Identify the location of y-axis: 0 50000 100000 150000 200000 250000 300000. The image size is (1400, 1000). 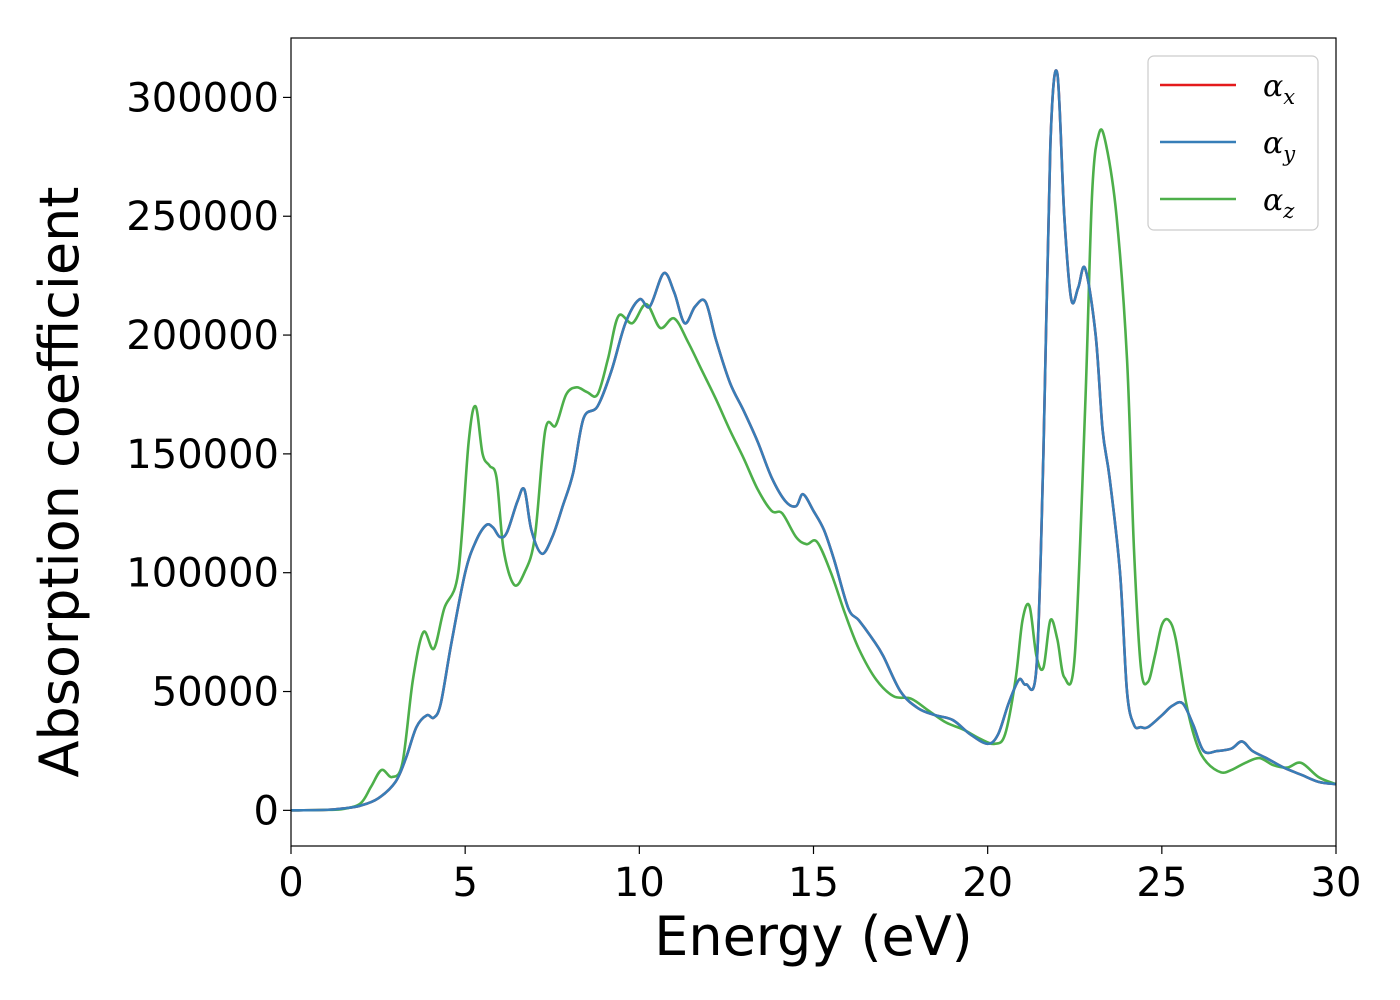
(208, 454).